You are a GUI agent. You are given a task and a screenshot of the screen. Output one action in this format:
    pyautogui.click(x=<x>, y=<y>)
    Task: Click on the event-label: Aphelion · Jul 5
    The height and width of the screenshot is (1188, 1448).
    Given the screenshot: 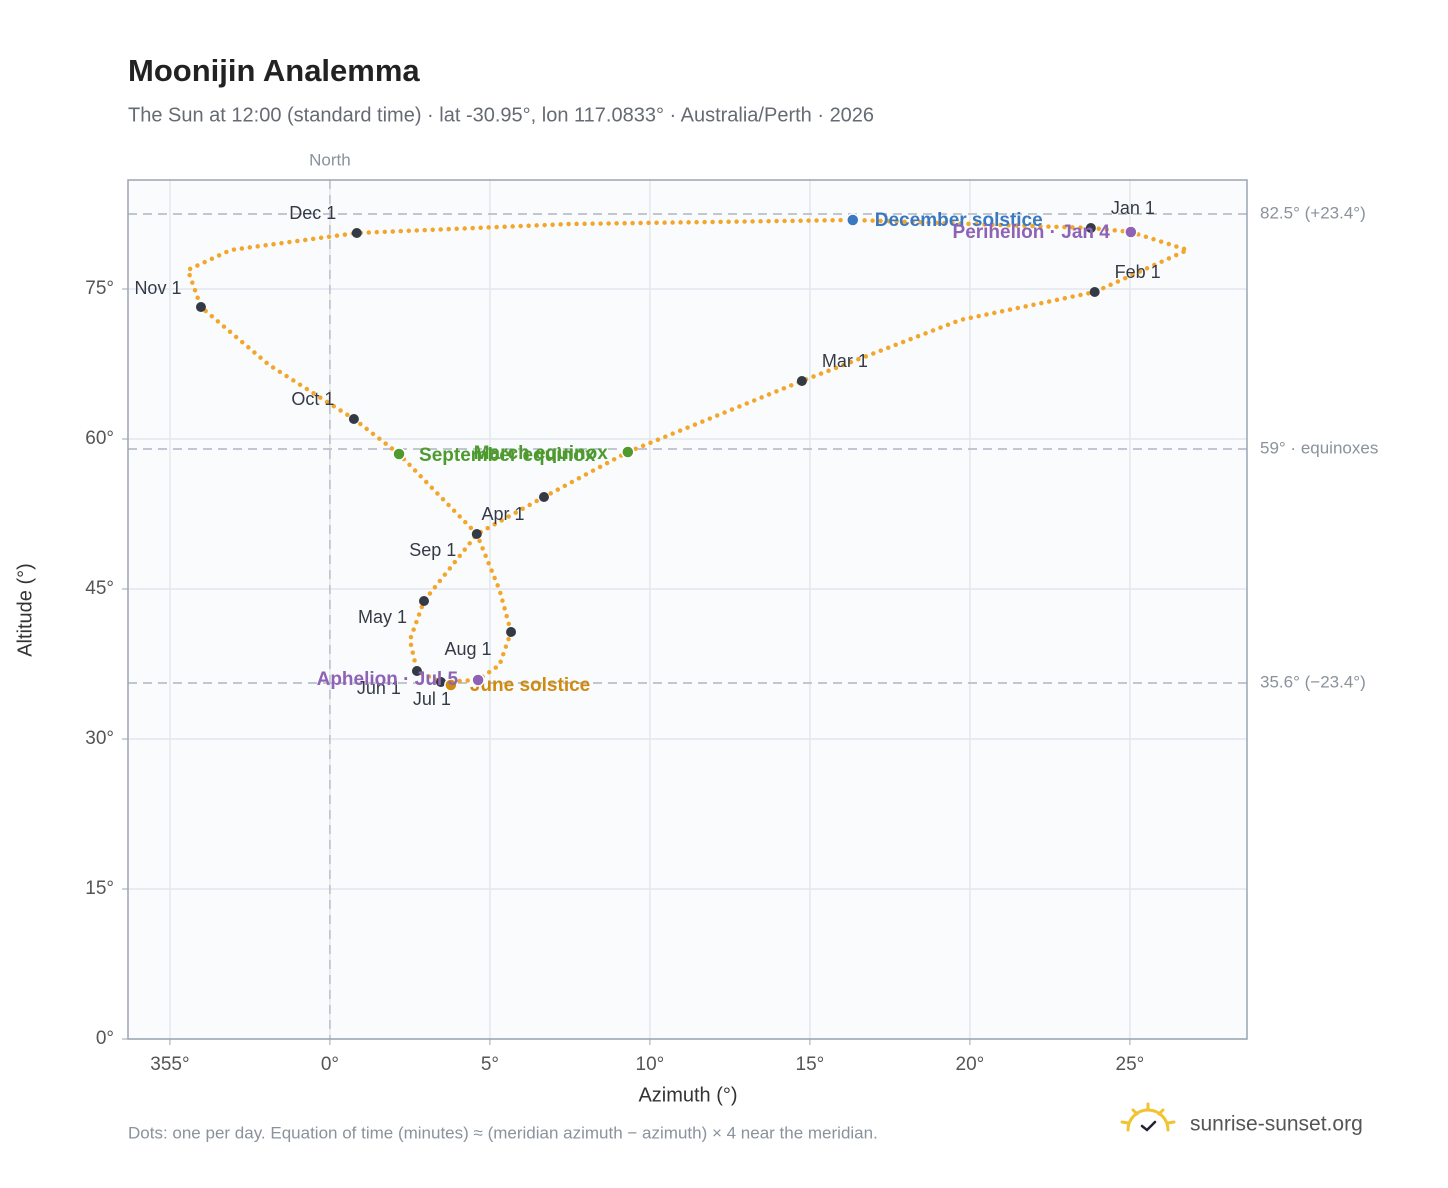 What is the action you would take?
    pyautogui.click(x=388, y=679)
    